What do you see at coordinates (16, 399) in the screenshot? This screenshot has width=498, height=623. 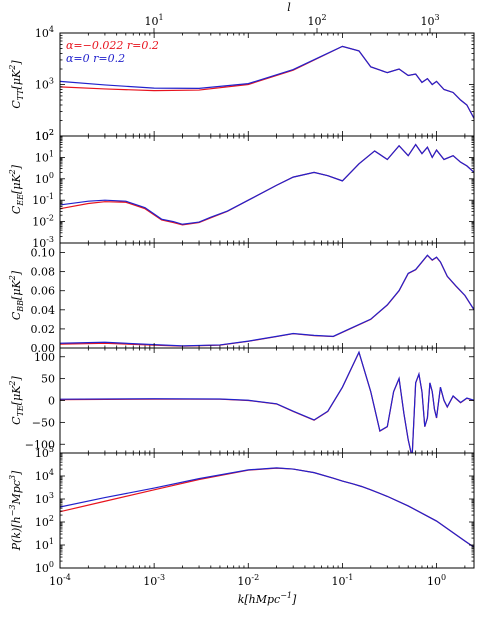 I see `y-axis-label: CTE[μK2]` at bounding box center [16, 399].